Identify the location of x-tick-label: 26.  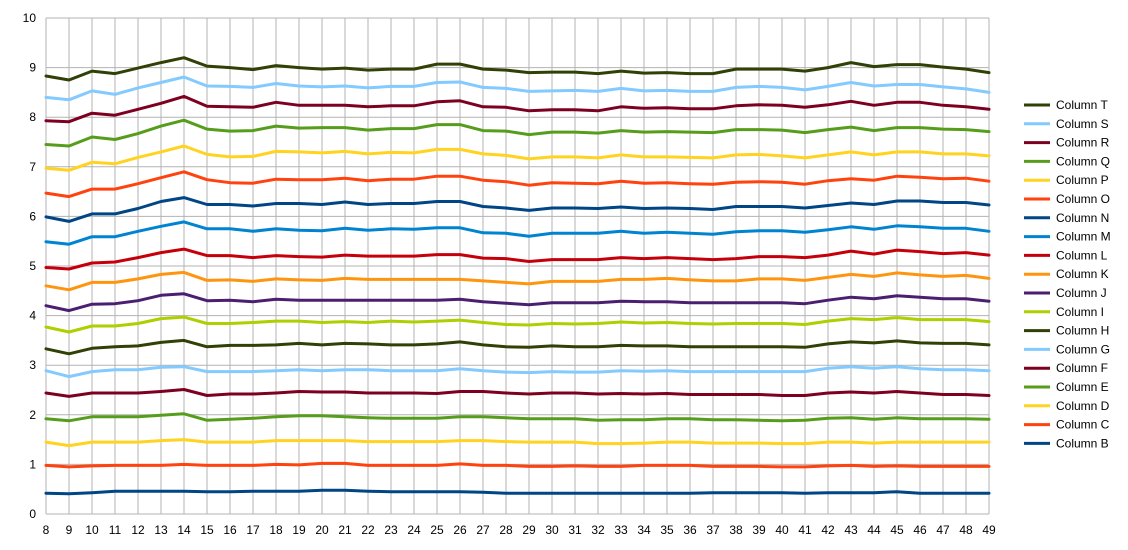
(460, 530).